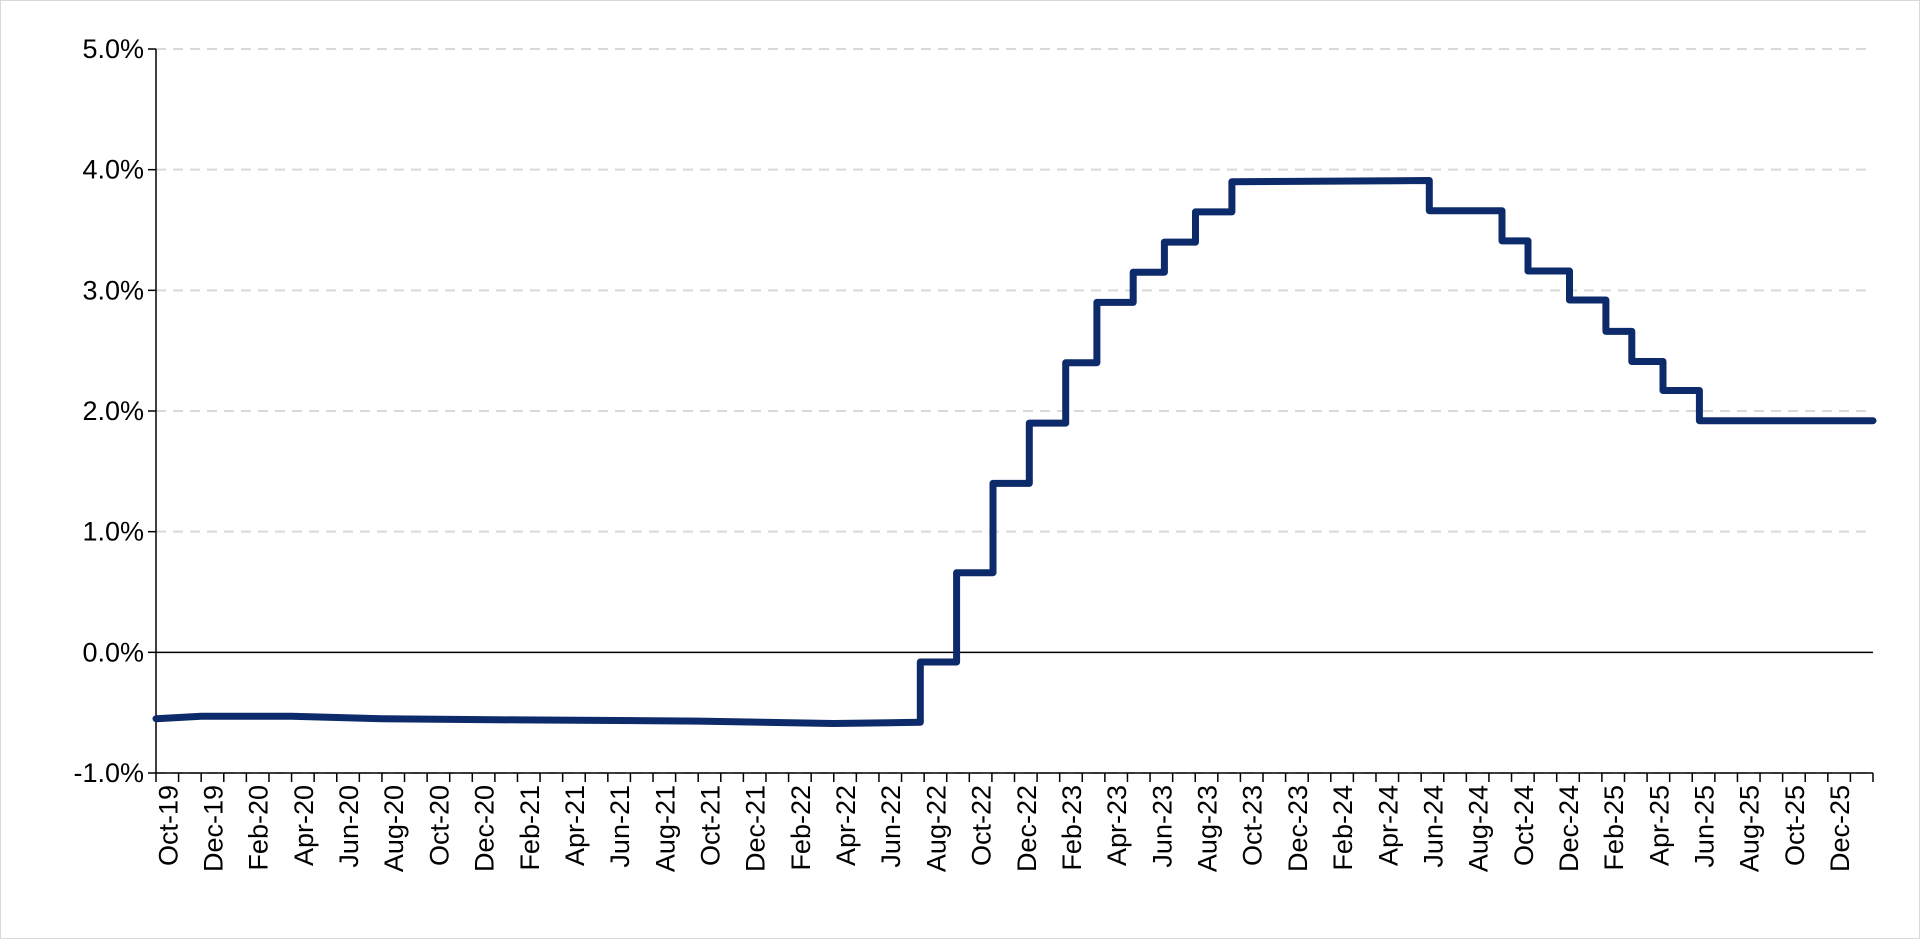  I want to click on x-tick-label: Feb-21, so click(530, 828).